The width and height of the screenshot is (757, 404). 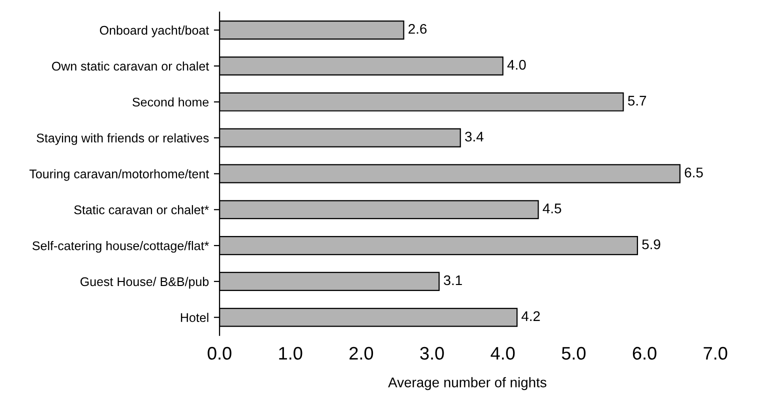 What do you see at coordinates (453, 280) in the screenshot?
I see `data-label: 3.1` at bounding box center [453, 280].